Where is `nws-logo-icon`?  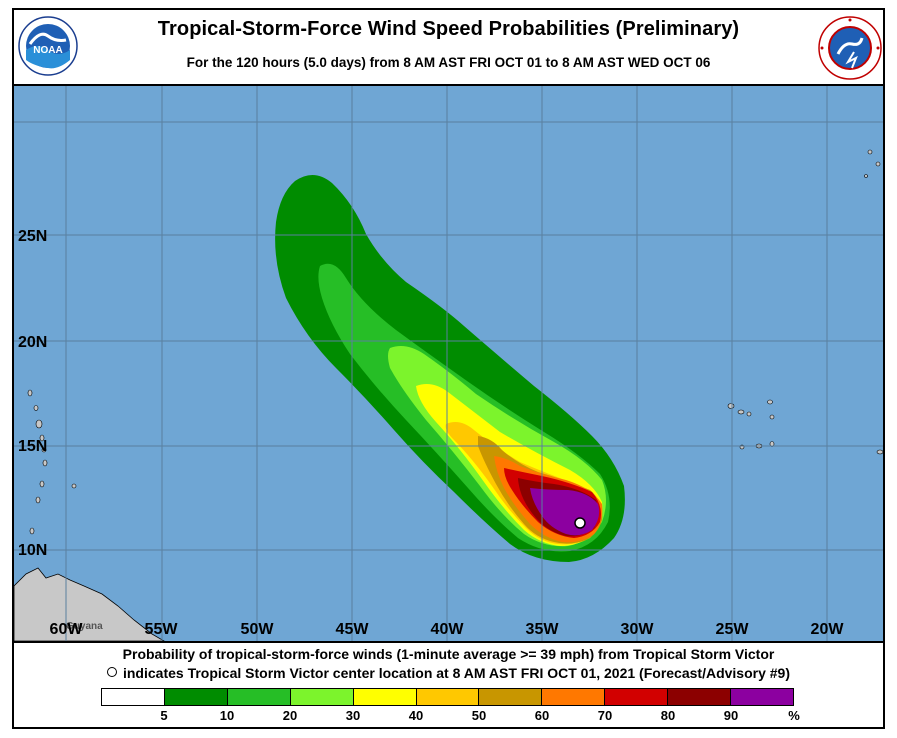 nws-logo-icon is located at coordinates (850, 48).